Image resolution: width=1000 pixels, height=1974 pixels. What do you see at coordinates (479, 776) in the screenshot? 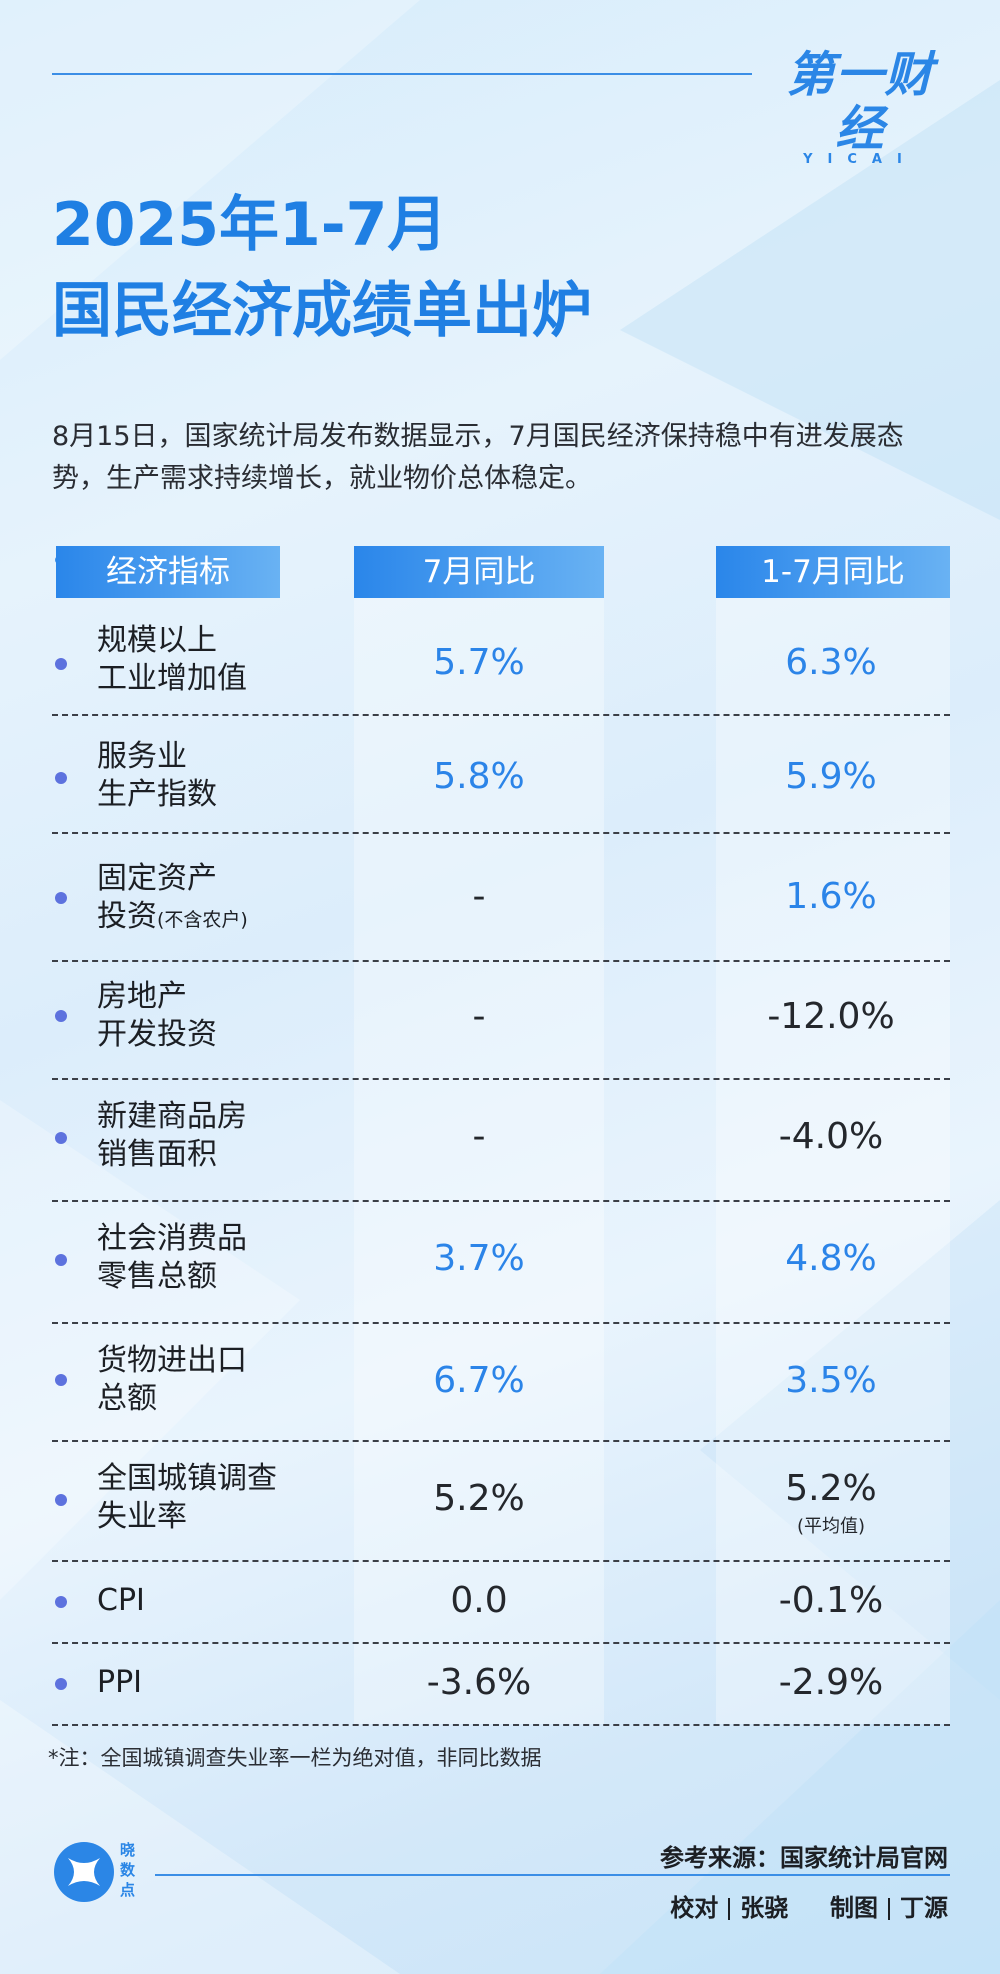
I see `july-value: 5.8%` at bounding box center [479, 776].